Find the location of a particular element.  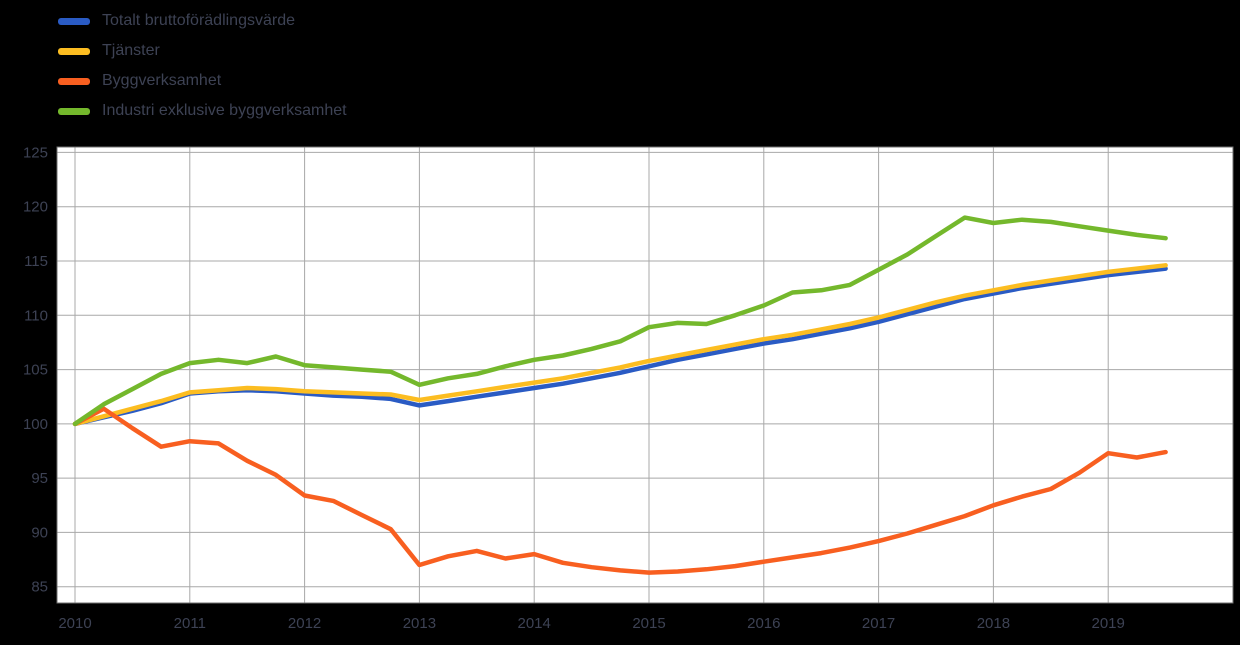

y-tick-label: 85 is located at coordinates (39, 587).